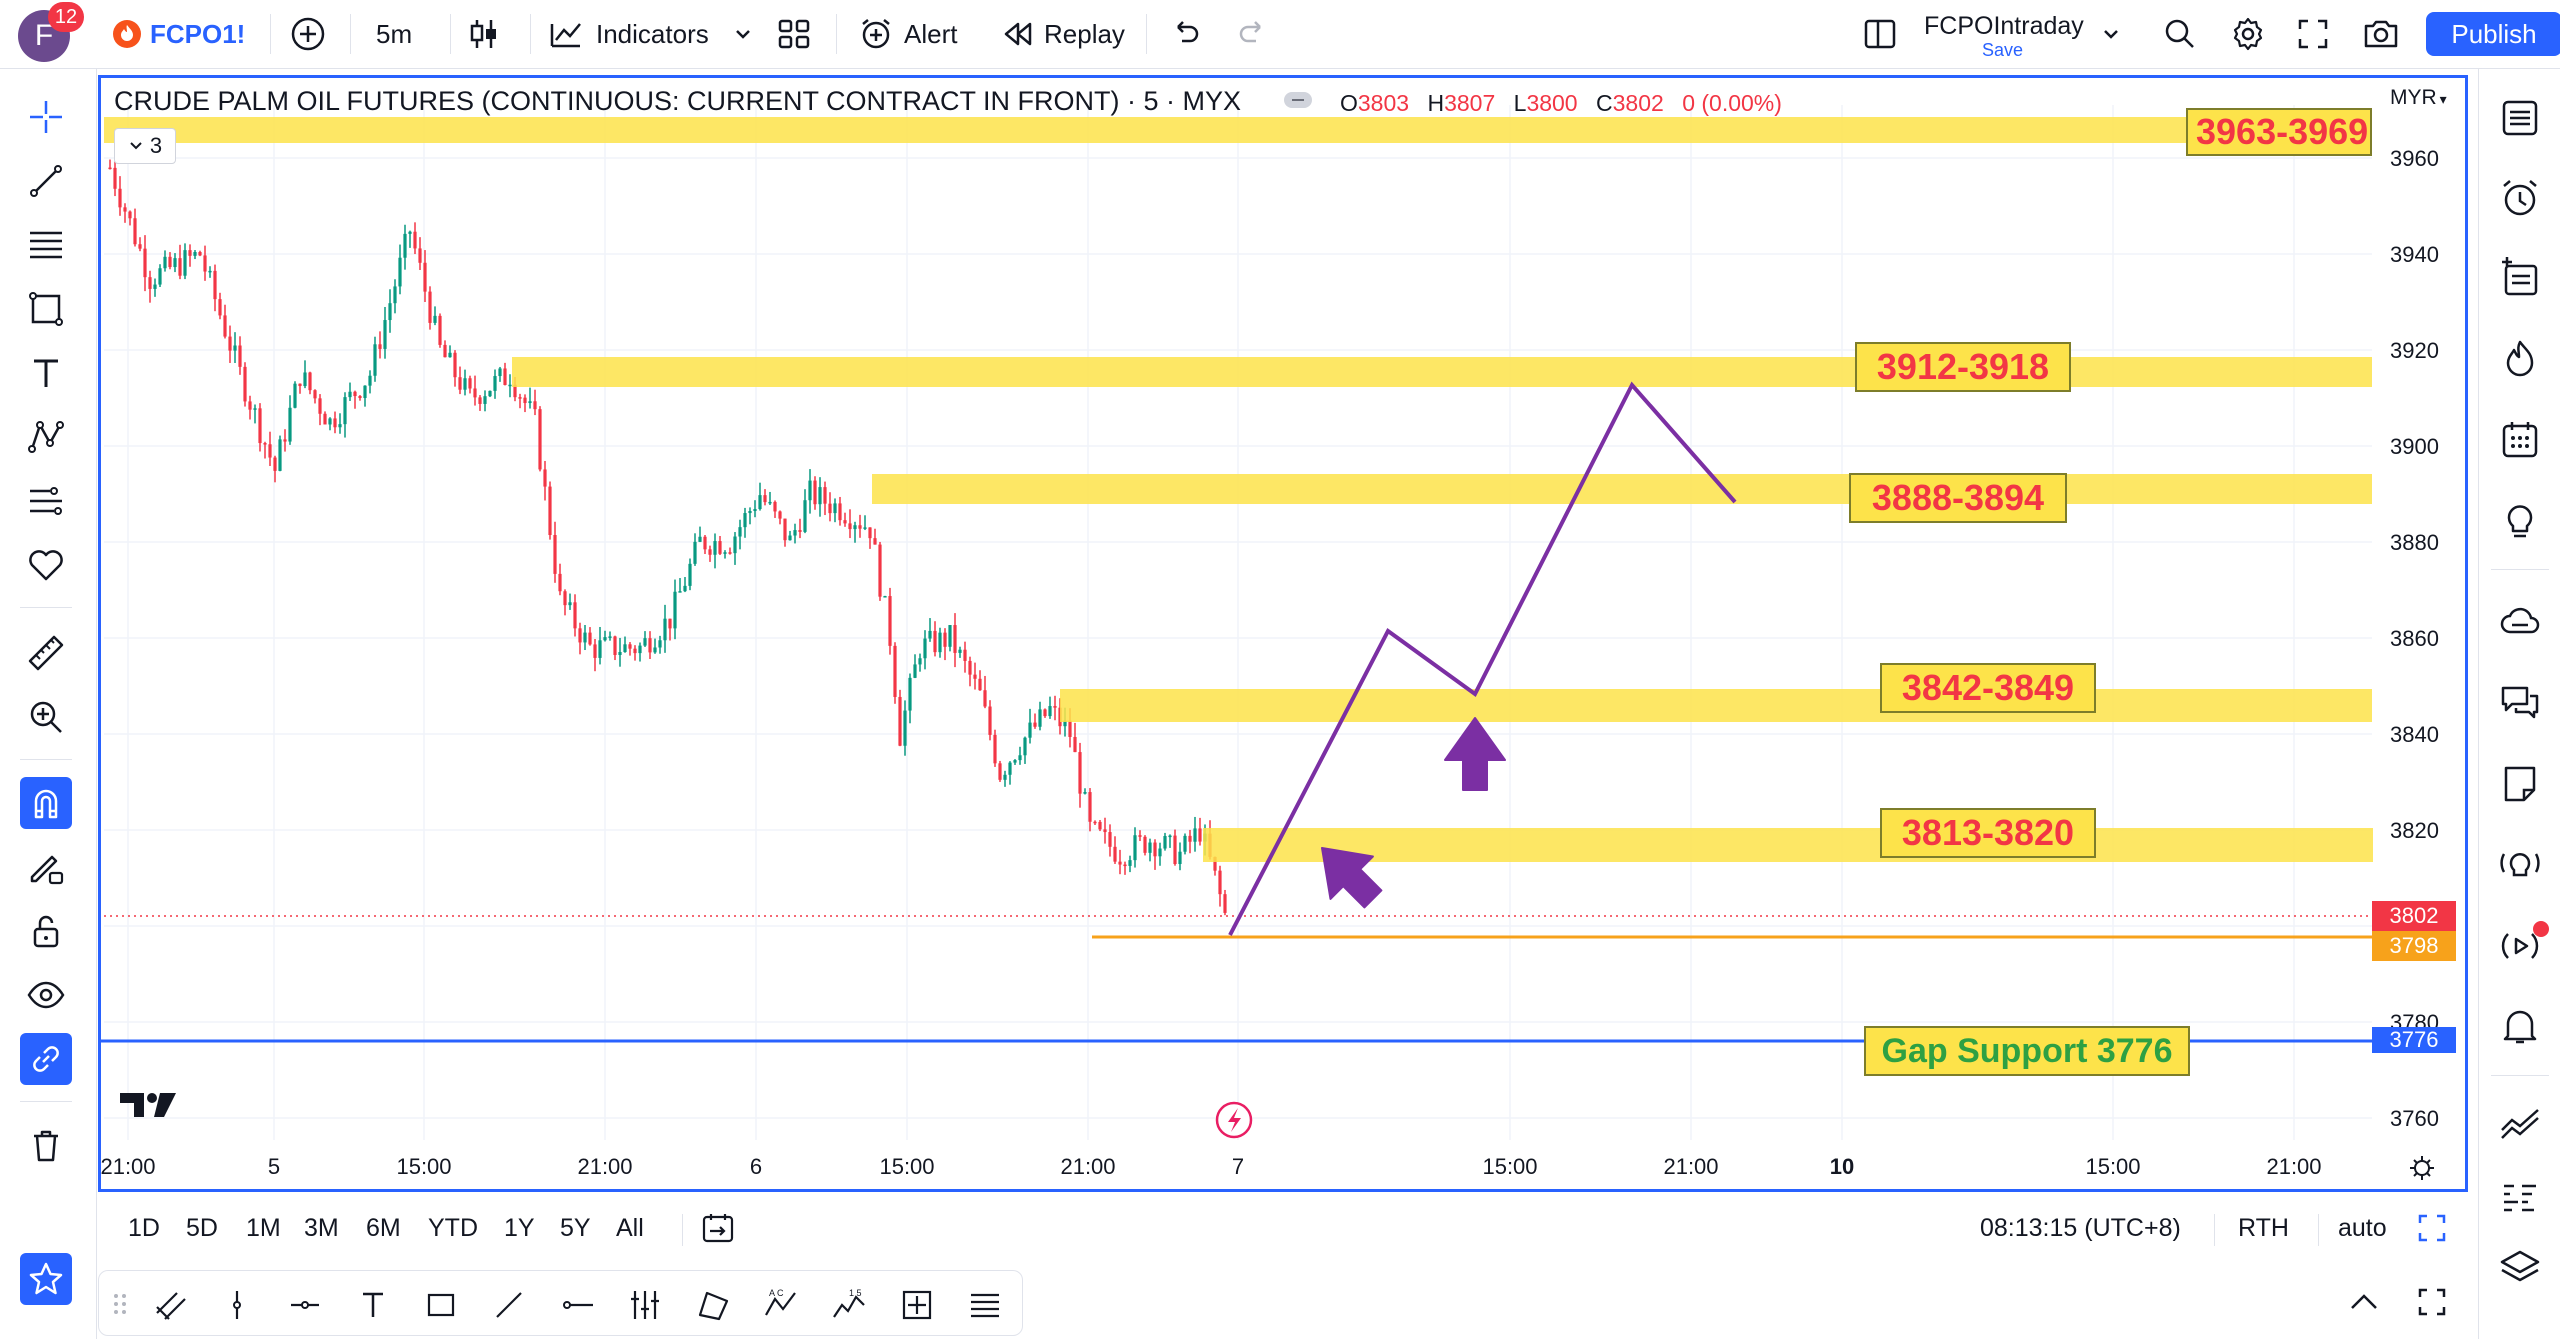 Image resolution: width=2560 pixels, height=1339 pixels. What do you see at coordinates (2111, 34) in the screenshot?
I see `layout-menu-dropdown` at bounding box center [2111, 34].